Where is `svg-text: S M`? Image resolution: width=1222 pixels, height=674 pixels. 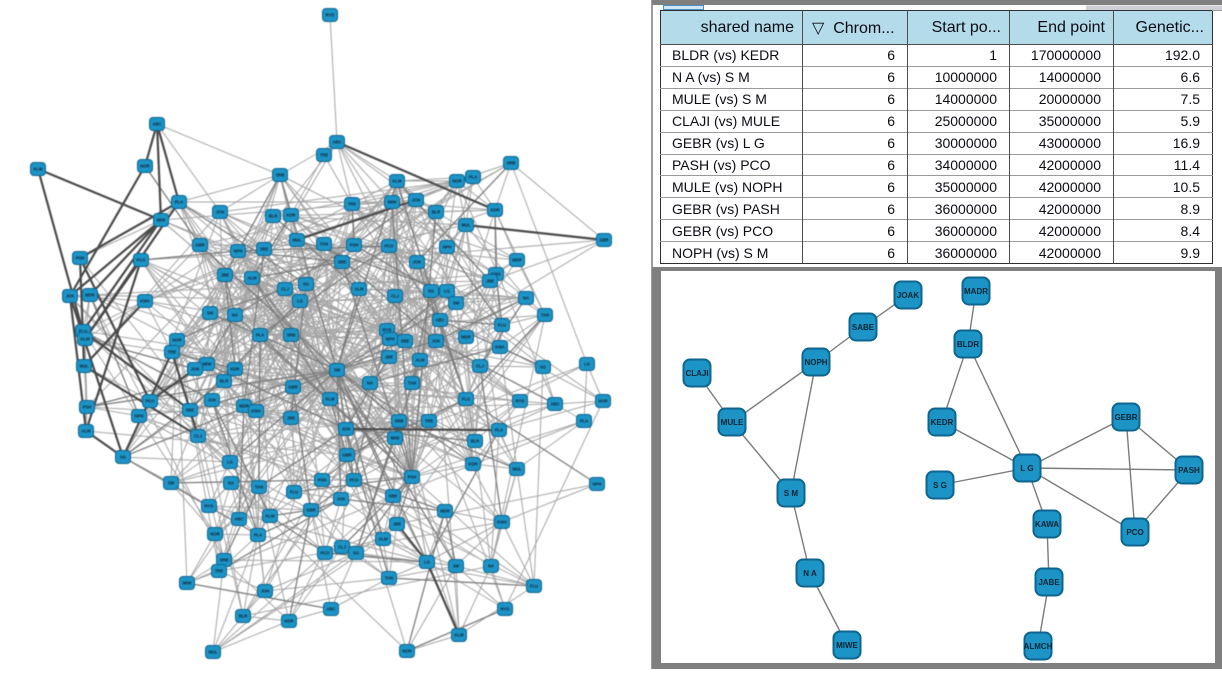
svg-text: S M is located at coordinates (791, 493).